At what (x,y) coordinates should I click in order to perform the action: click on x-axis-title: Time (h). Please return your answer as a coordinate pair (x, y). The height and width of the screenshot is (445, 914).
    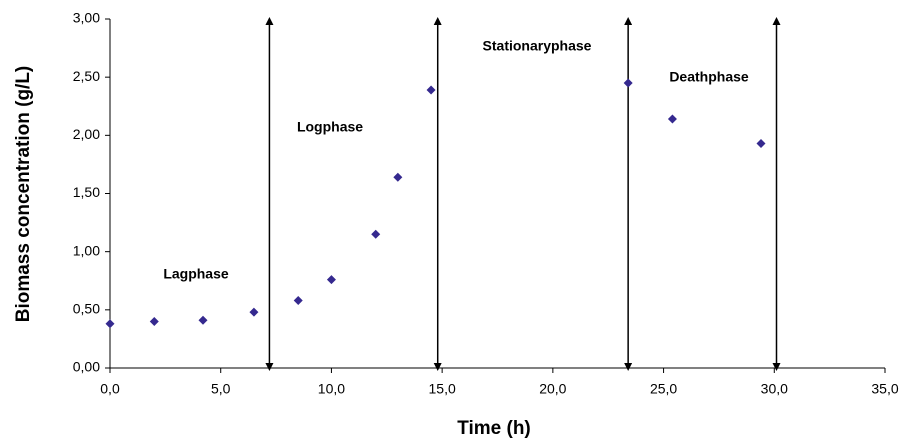
    Looking at the image, I should click on (494, 428).